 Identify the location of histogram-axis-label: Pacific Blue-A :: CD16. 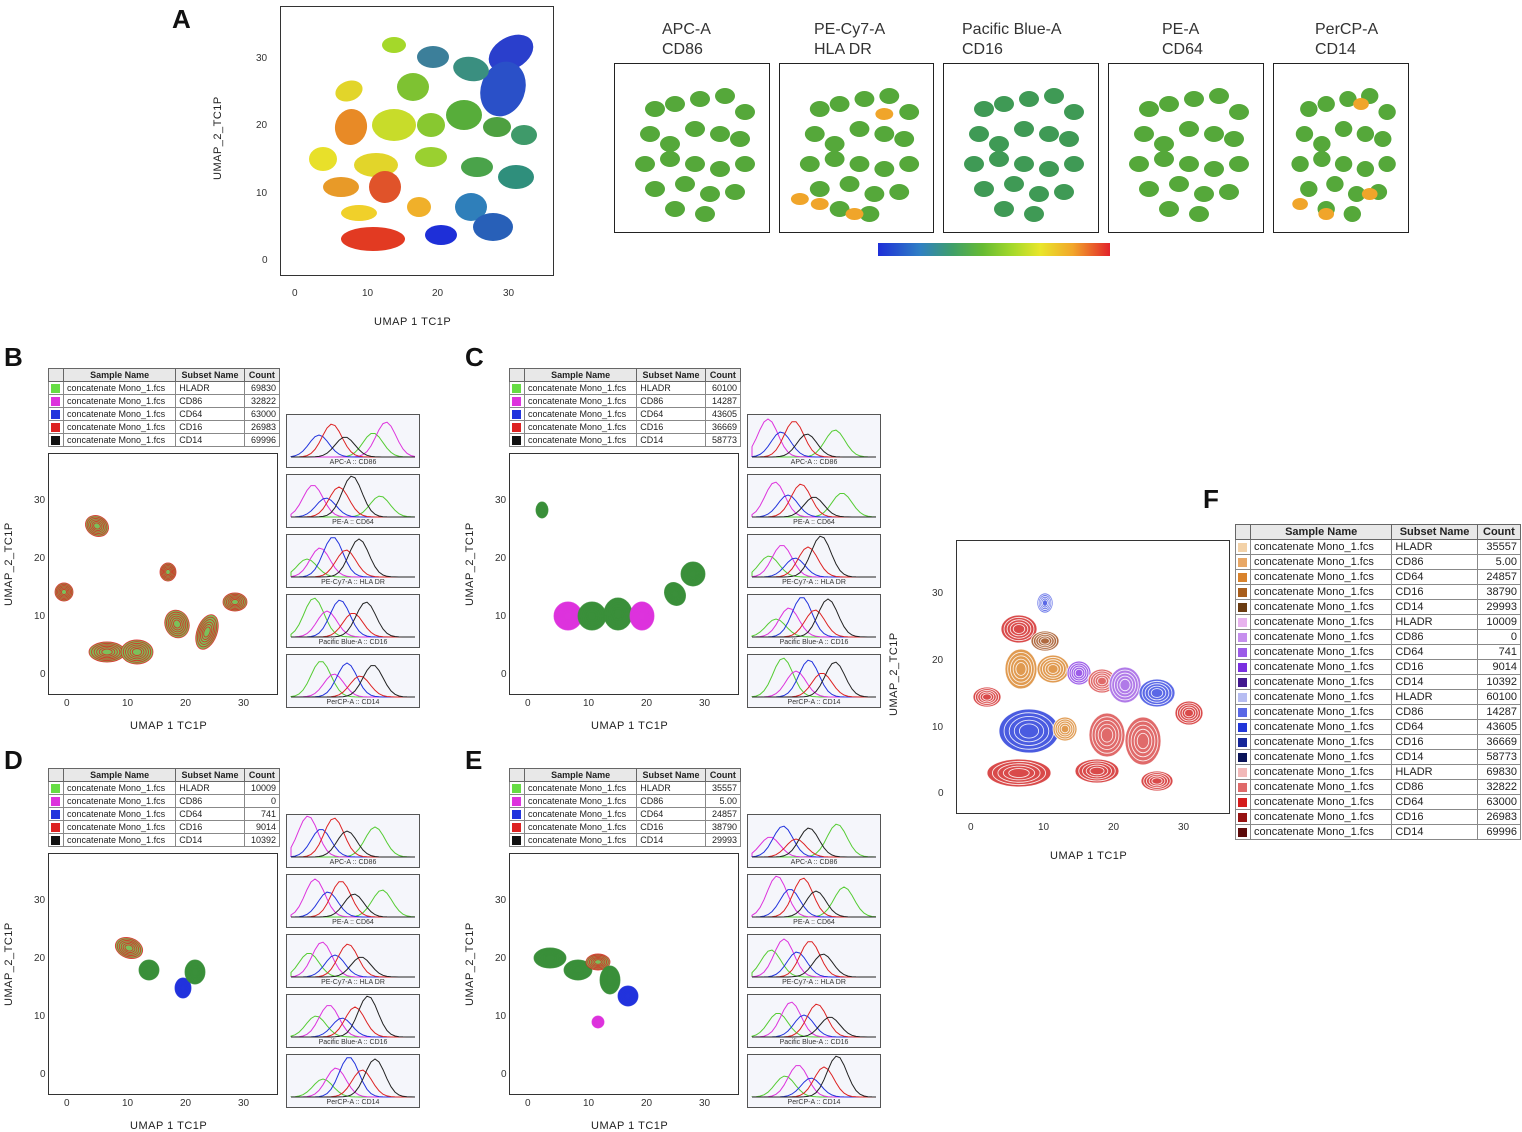
(814, 1042).